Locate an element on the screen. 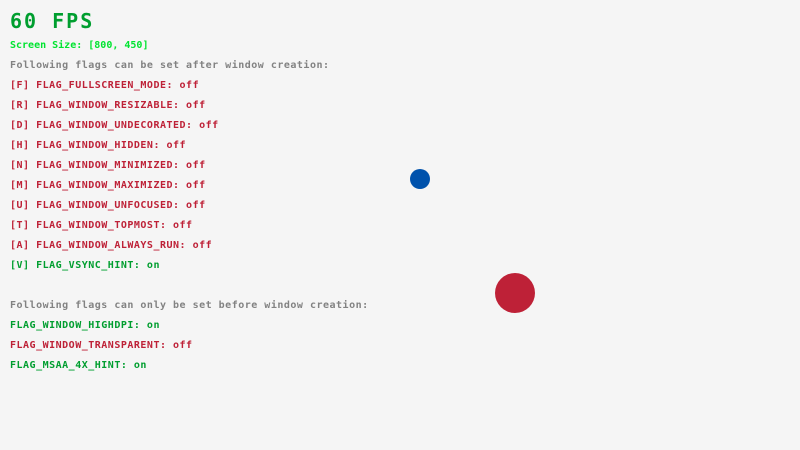 The height and width of the screenshot is (450, 800). flag-row: [D] FLAG_WINDOW_UNDECORATED: off is located at coordinates (114, 125).